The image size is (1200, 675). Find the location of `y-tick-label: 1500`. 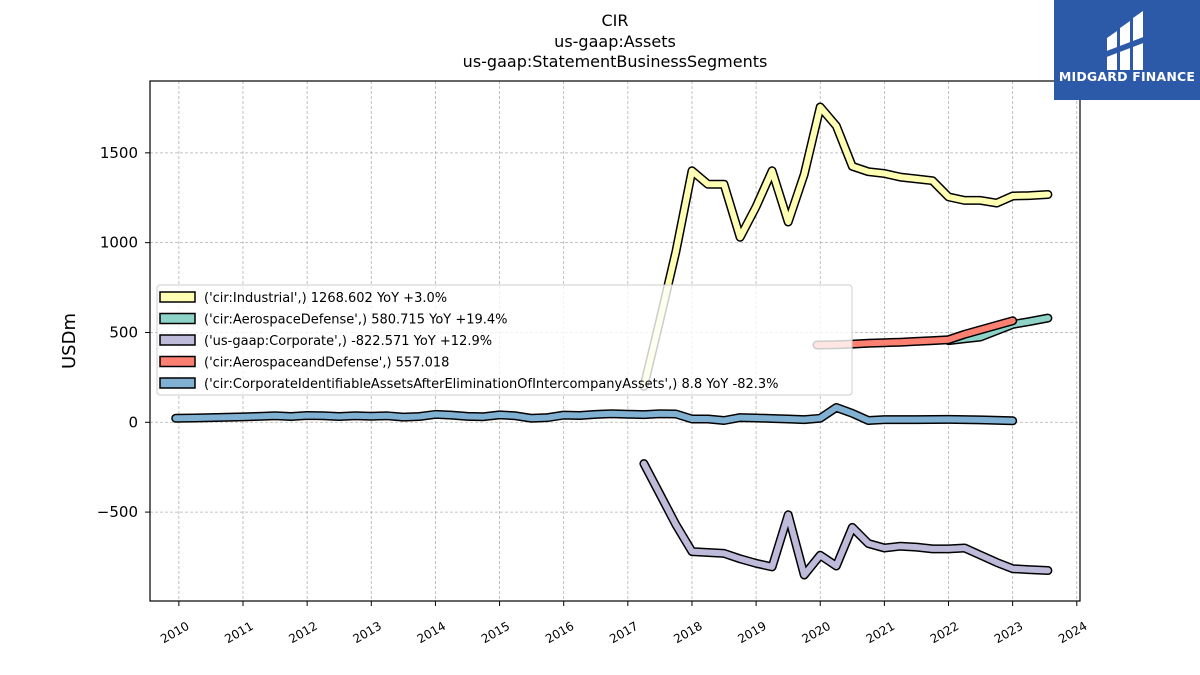

y-tick-label: 1500 is located at coordinates (119, 153).